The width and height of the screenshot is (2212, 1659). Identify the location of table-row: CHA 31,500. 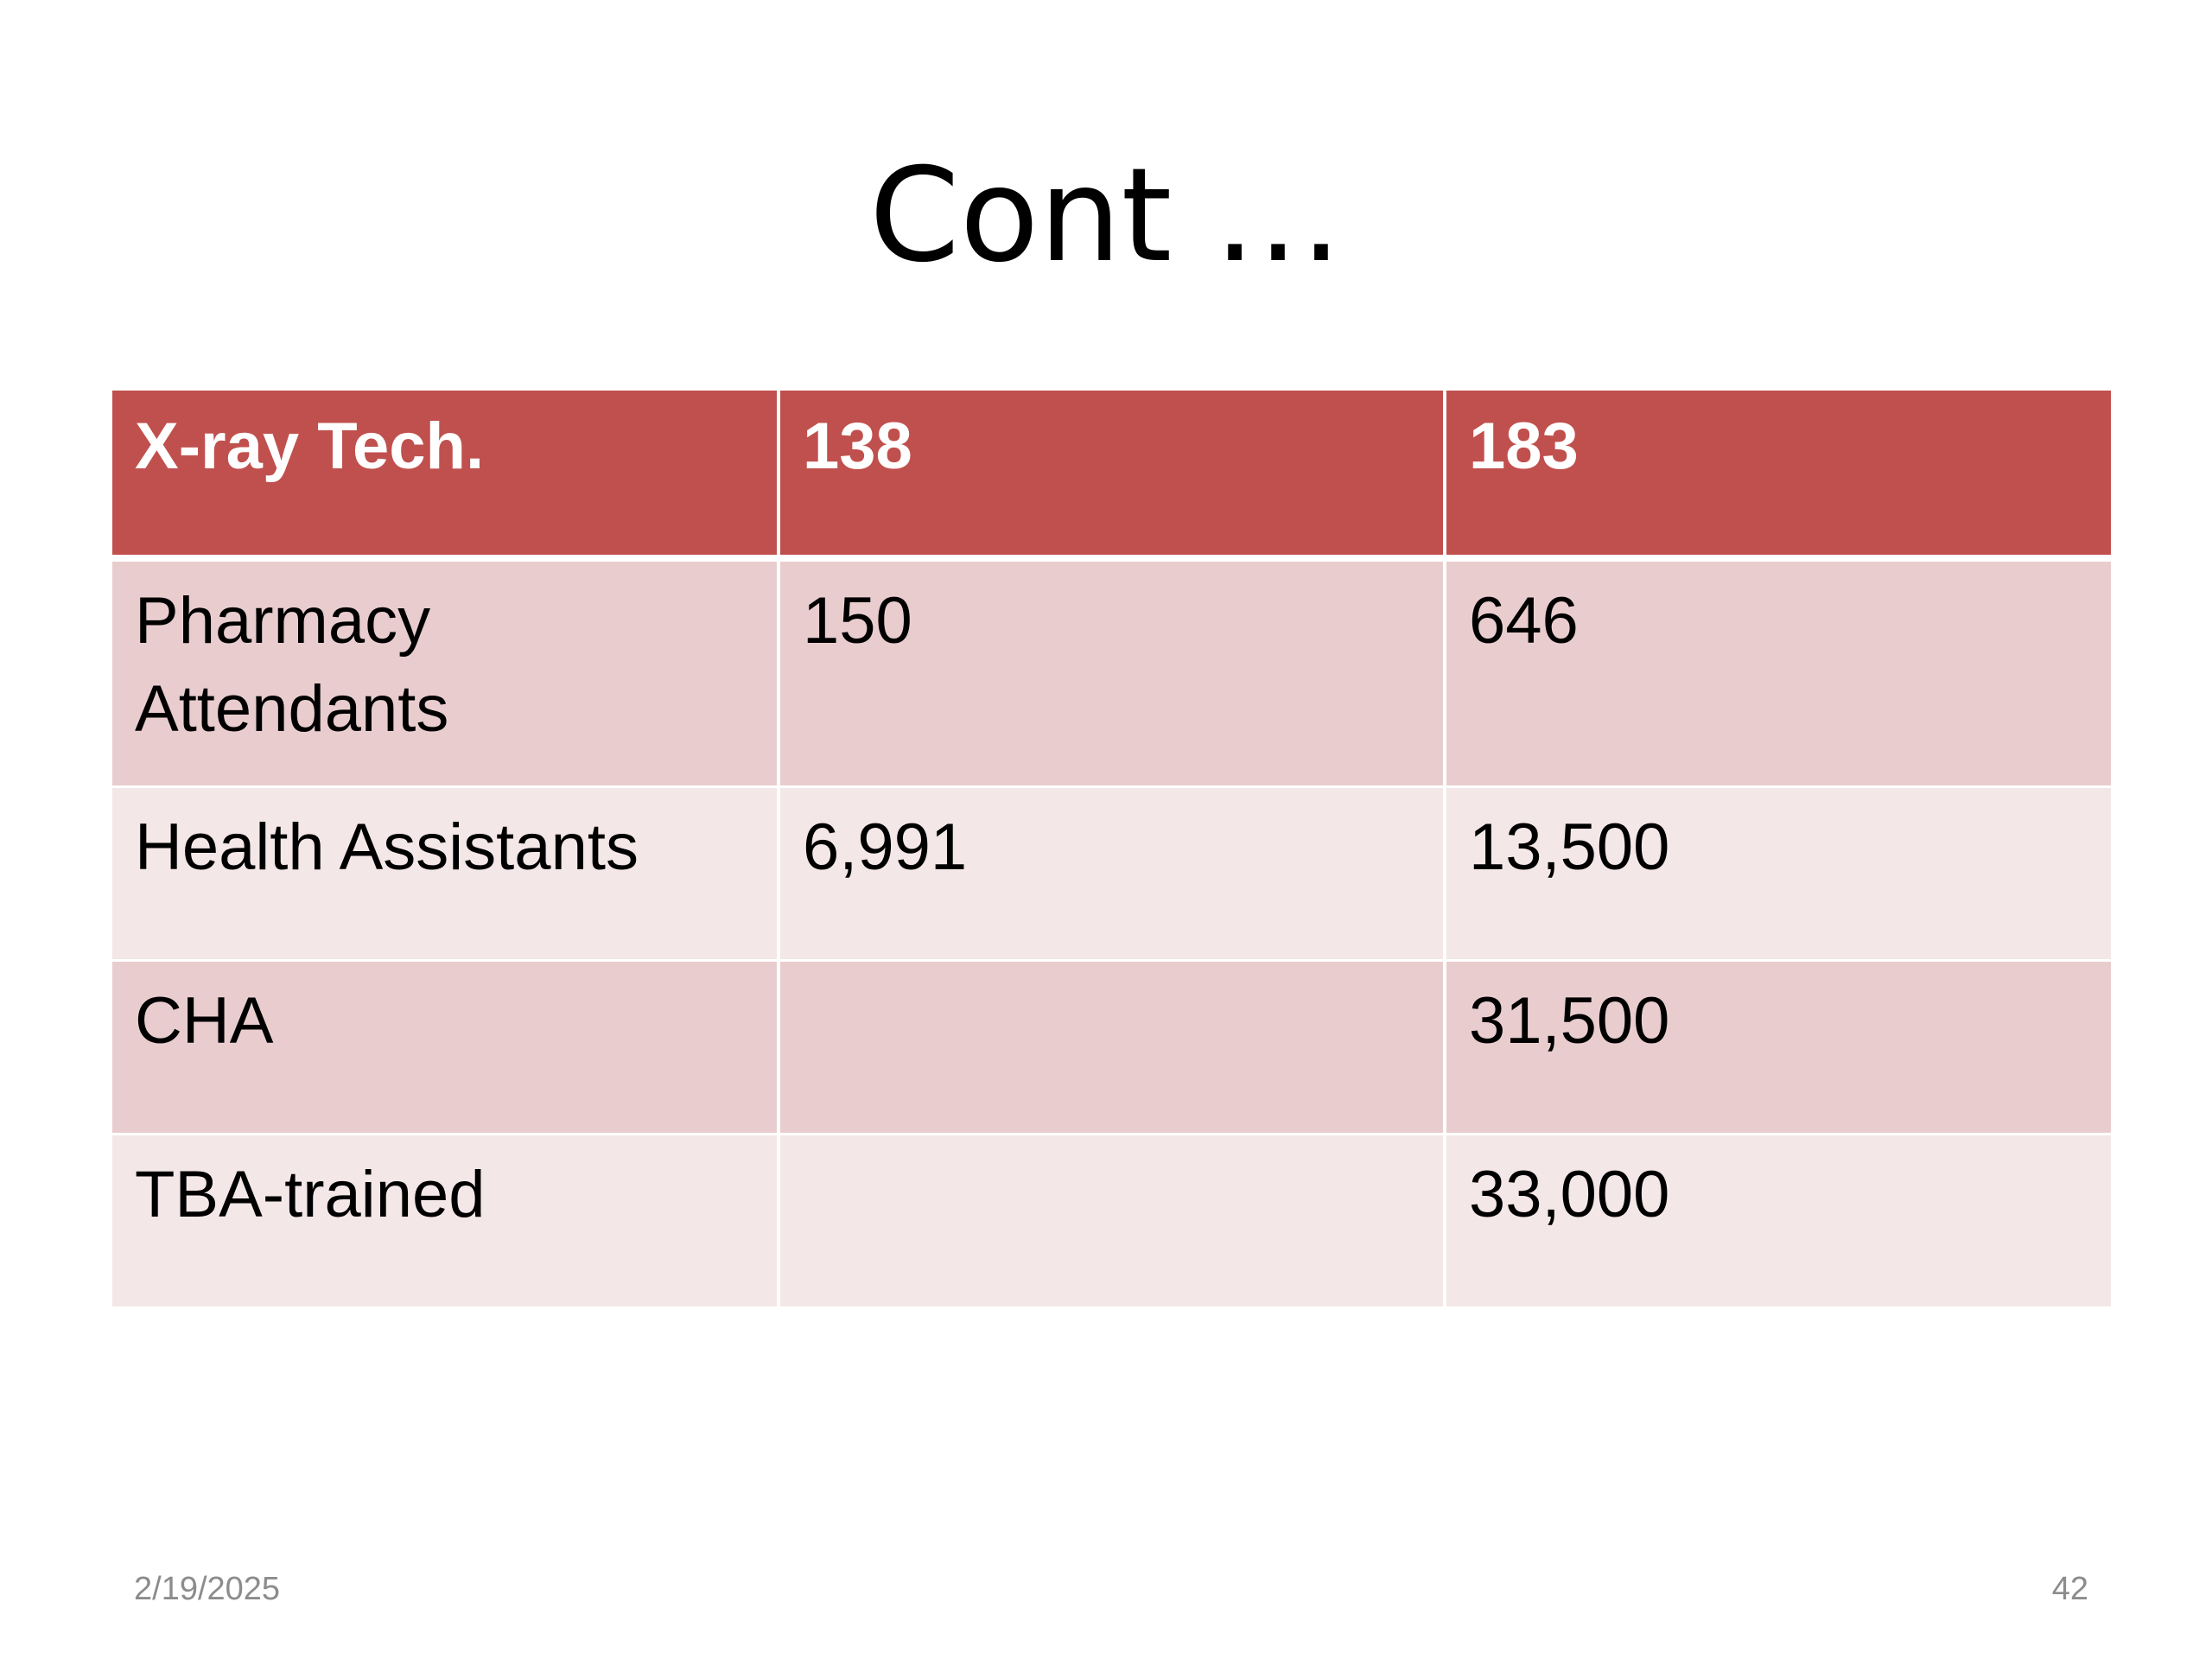
(1111, 1047).